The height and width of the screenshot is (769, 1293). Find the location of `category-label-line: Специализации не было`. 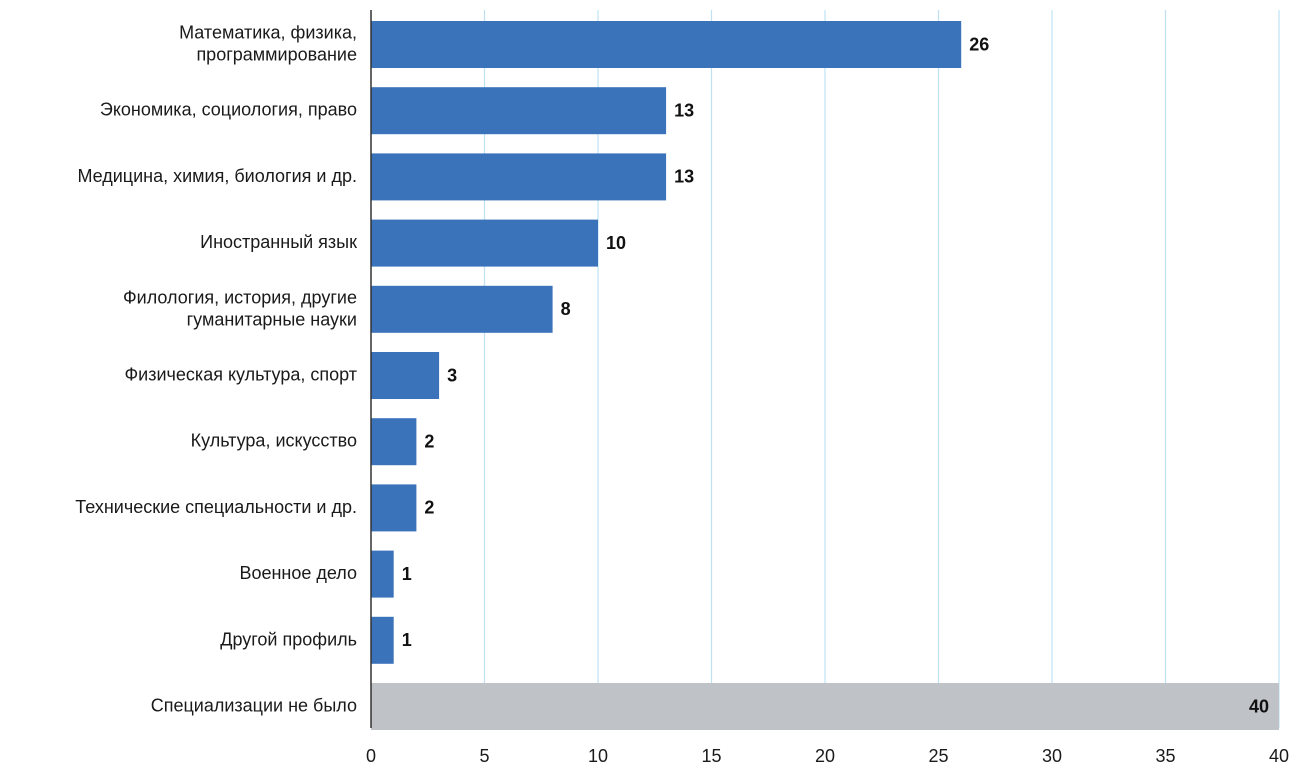

category-label-line: Специализации не было is located at coordinates (254, 705).